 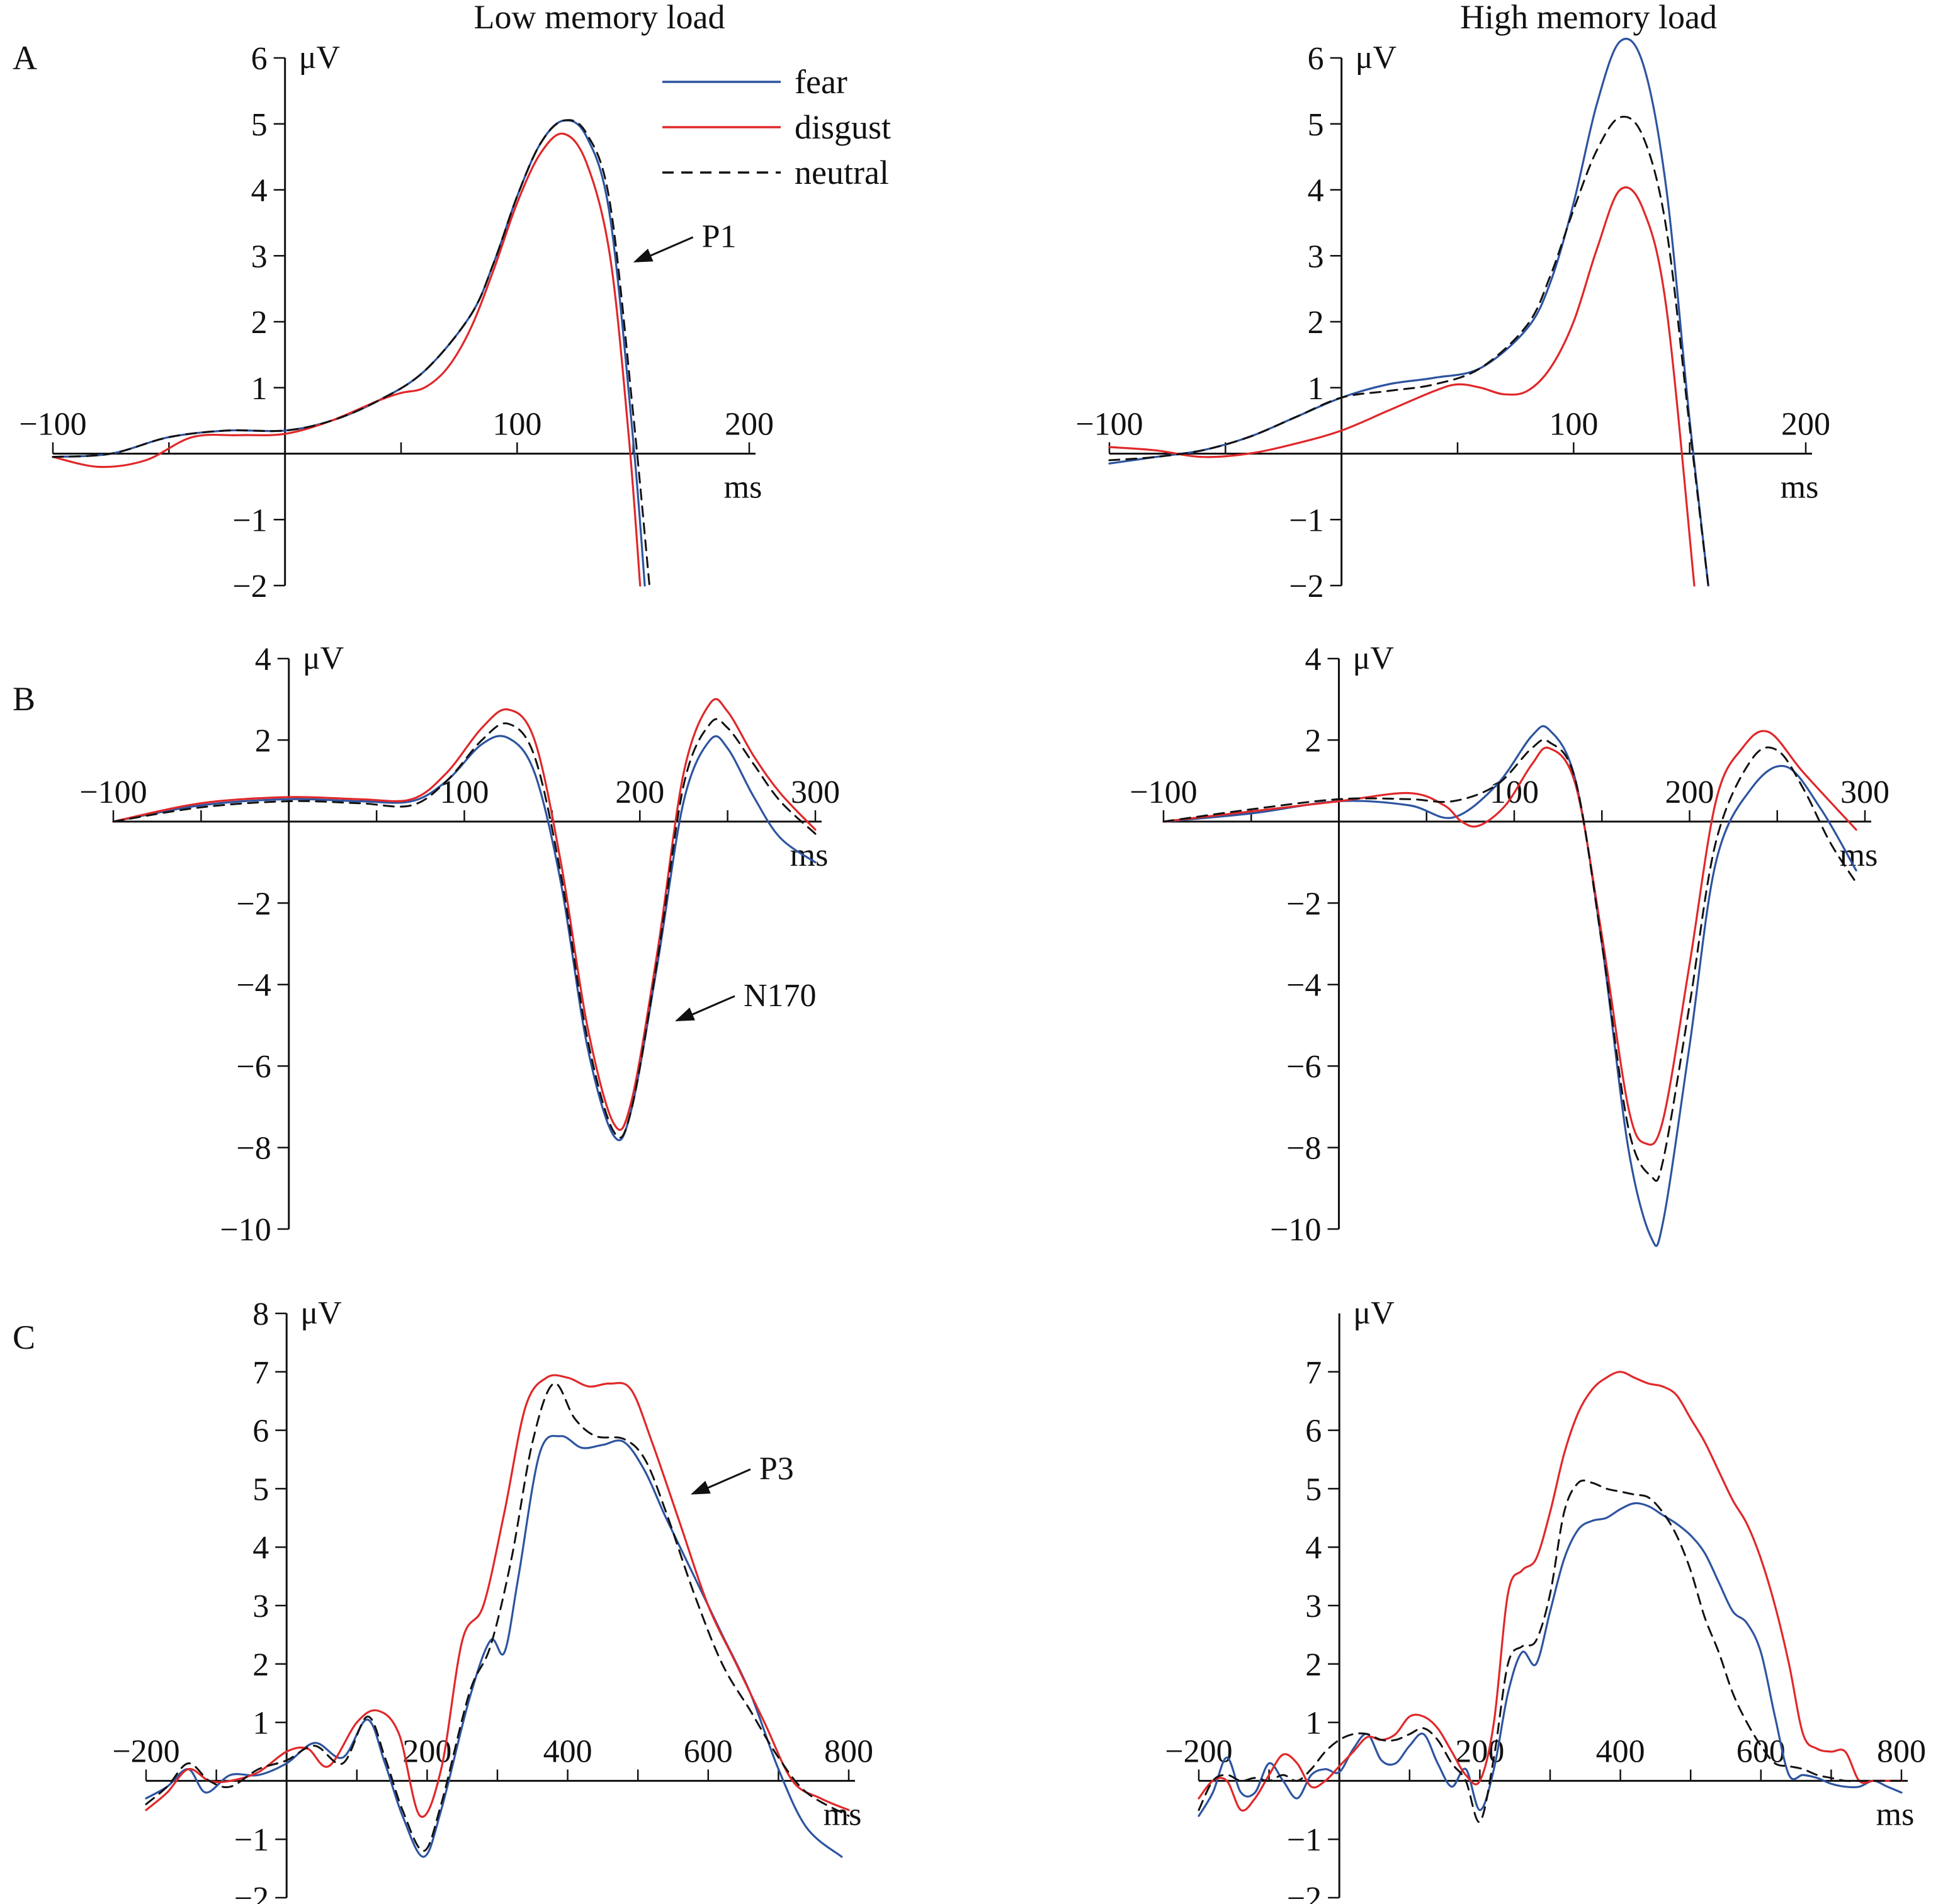 What do you see at coordinates (719, 237) in the screenshot?
I see `annotation-p1: P1` at bounding box center [719, 237].